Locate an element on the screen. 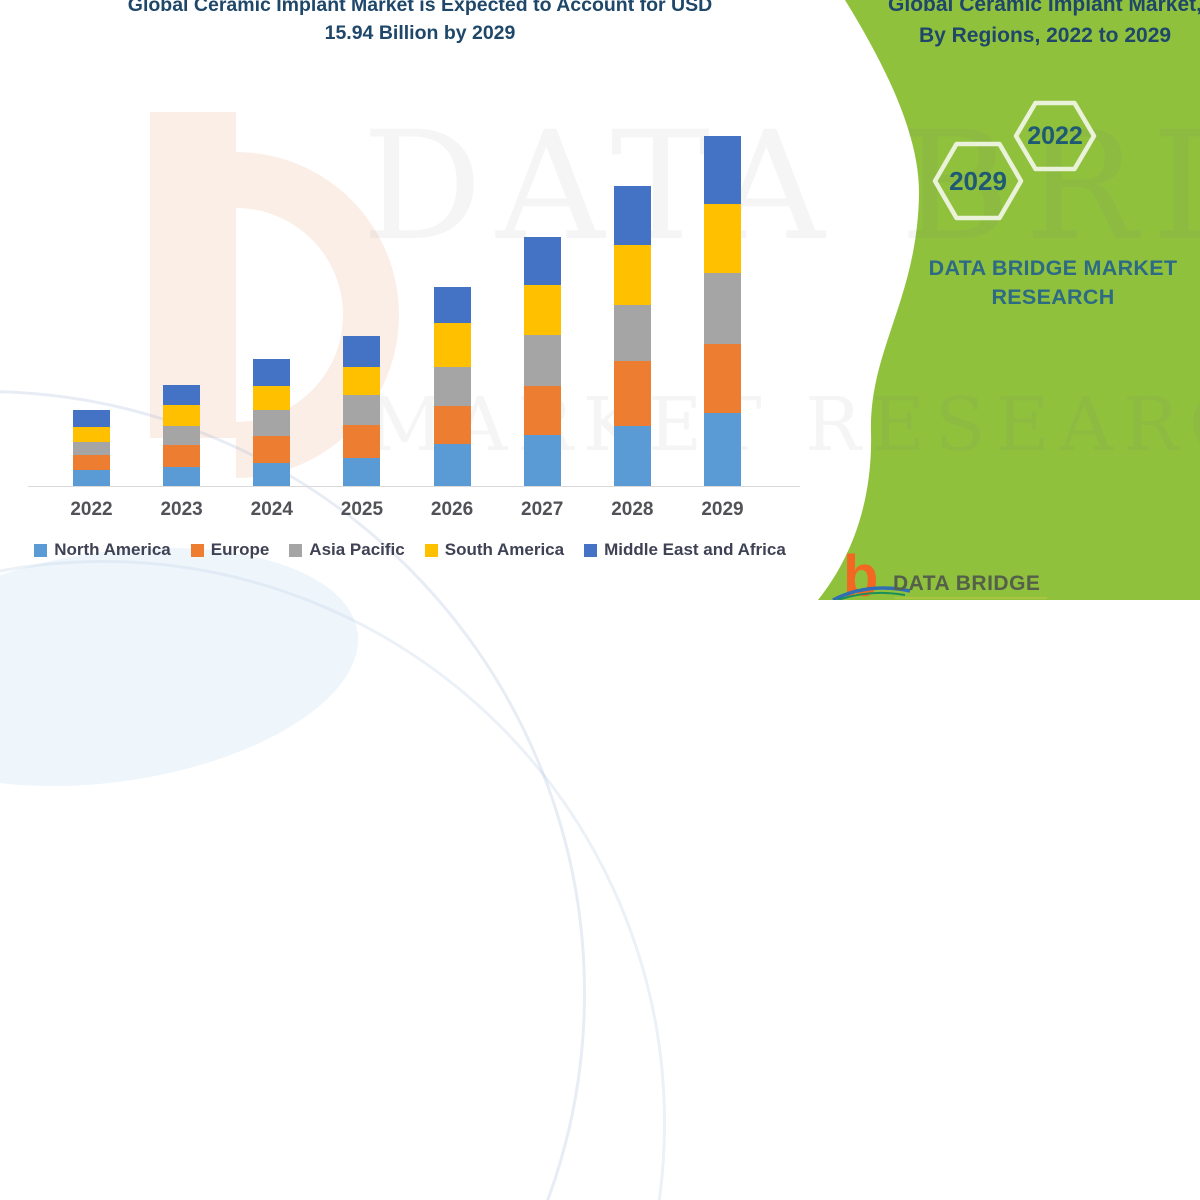  legend-item-north-america: North America is located at coordinates (102, 550).